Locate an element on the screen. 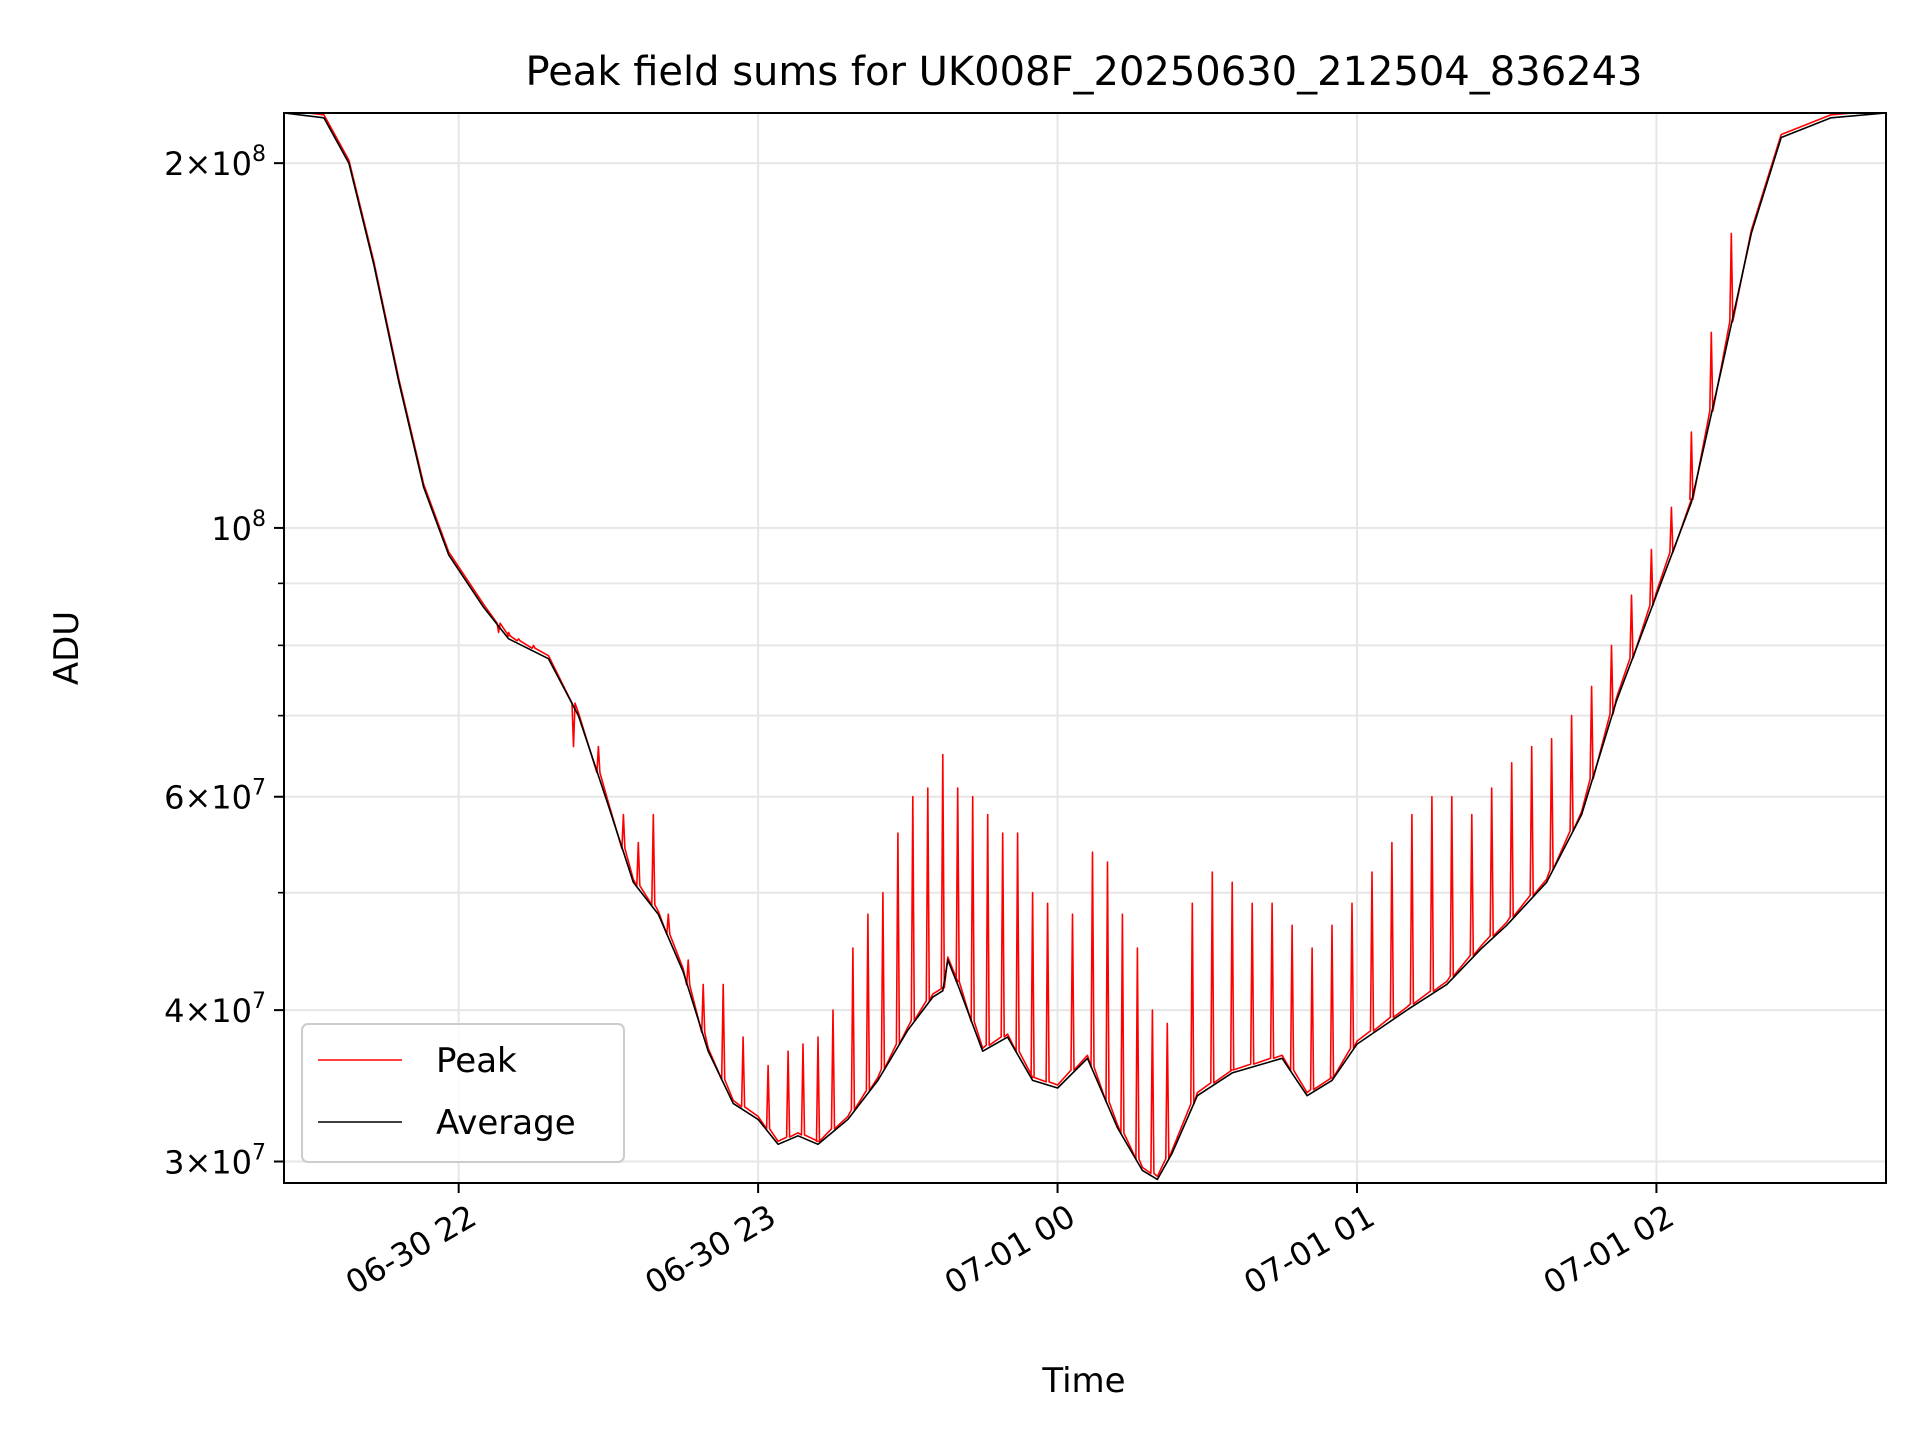 This screenshot has height=1440, width=1920. legend: Peak Average is located at coordinates (463, 1093).